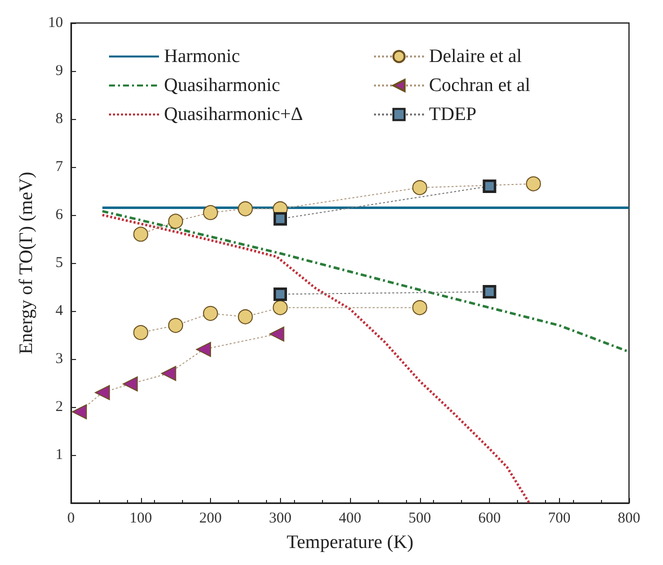  What do you see at coordinates (202, 56) in the screenshot?
I see `legend-label: Harmonic` at bounding box center [202, 56].